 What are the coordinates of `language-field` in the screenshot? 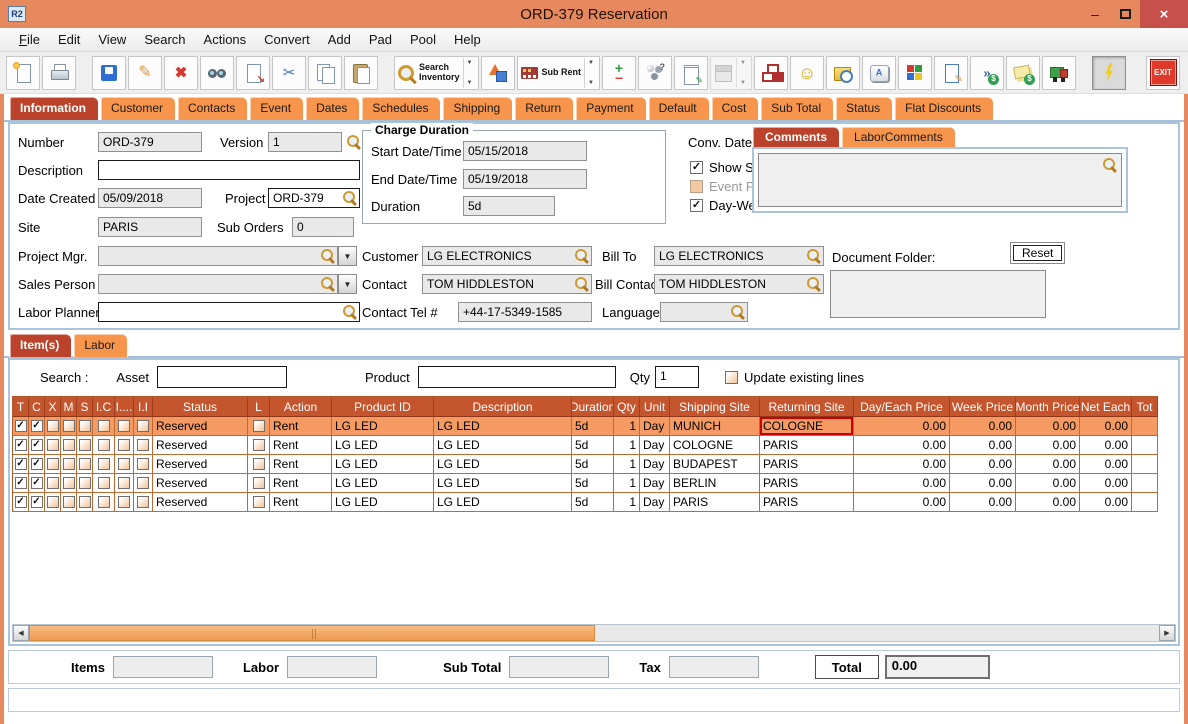 It's located at (704, 312).